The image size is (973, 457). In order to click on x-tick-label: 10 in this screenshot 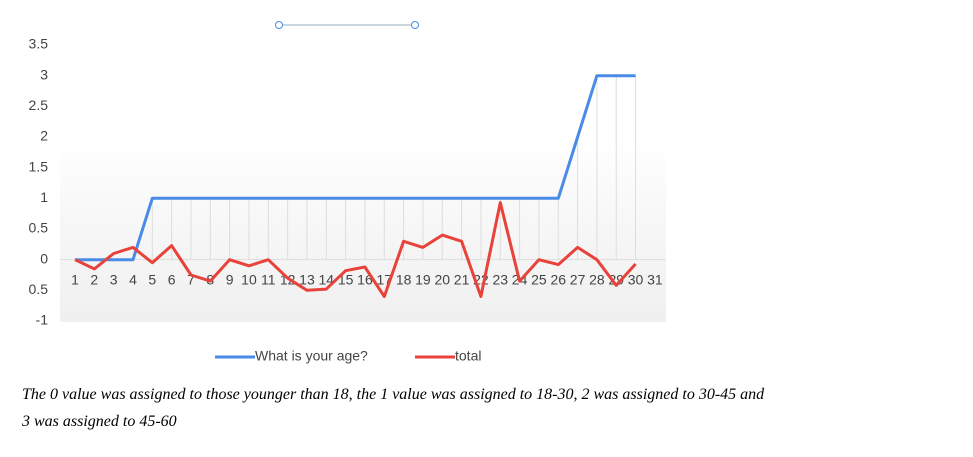, I will do `click(249, 280)`.